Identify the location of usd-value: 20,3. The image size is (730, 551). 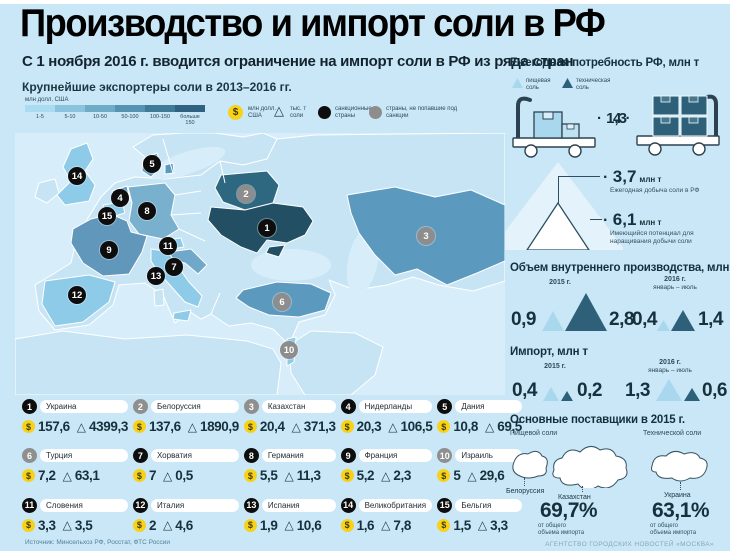
(369, 426).